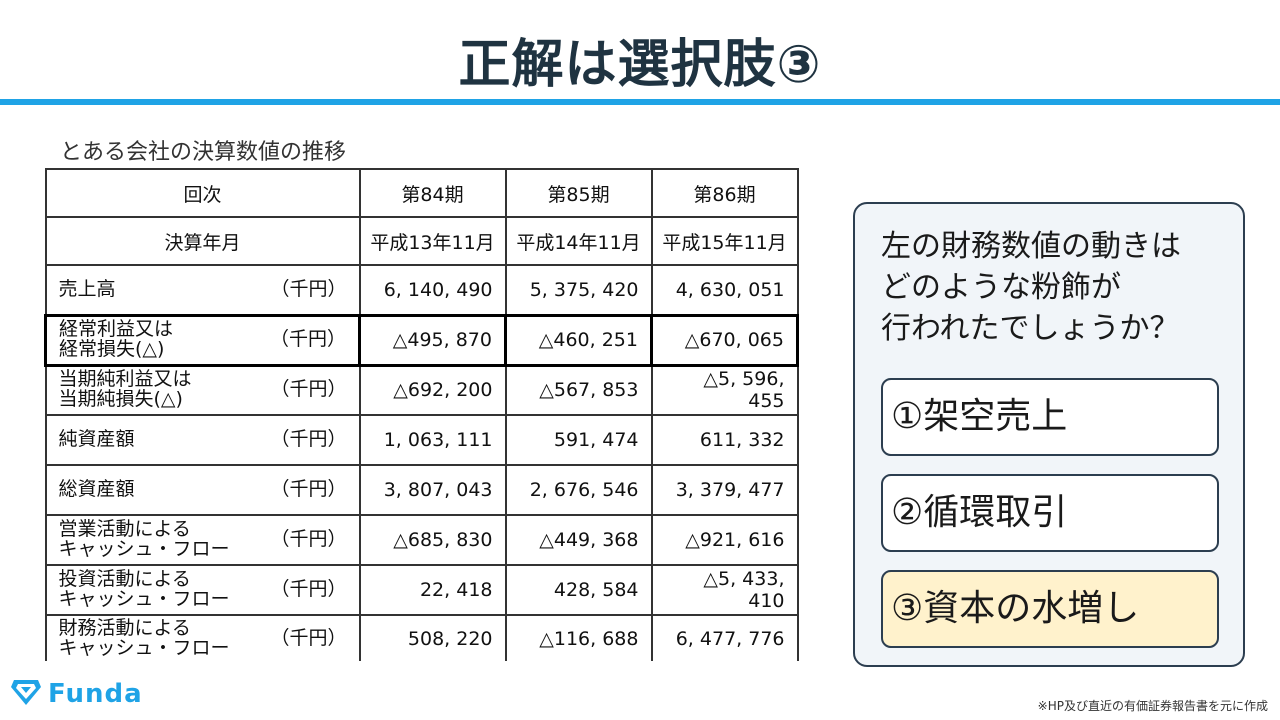 Image resolution: width=1280 pixels, height=720 pixels. I want to click on table-date-row: 決算年月 平成13年11月 平成14年11月 平成15年11月, so click(421, 241).